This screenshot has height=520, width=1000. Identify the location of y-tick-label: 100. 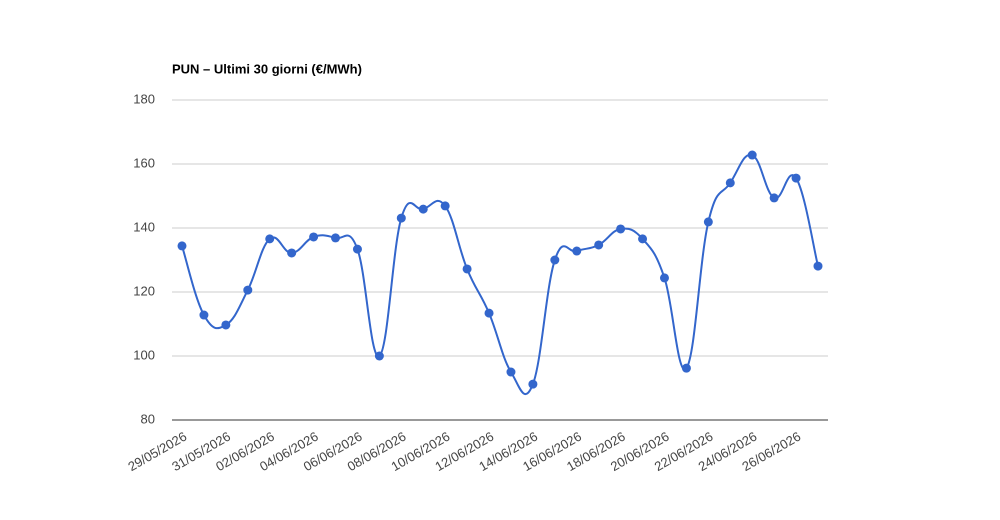
(144, 354).